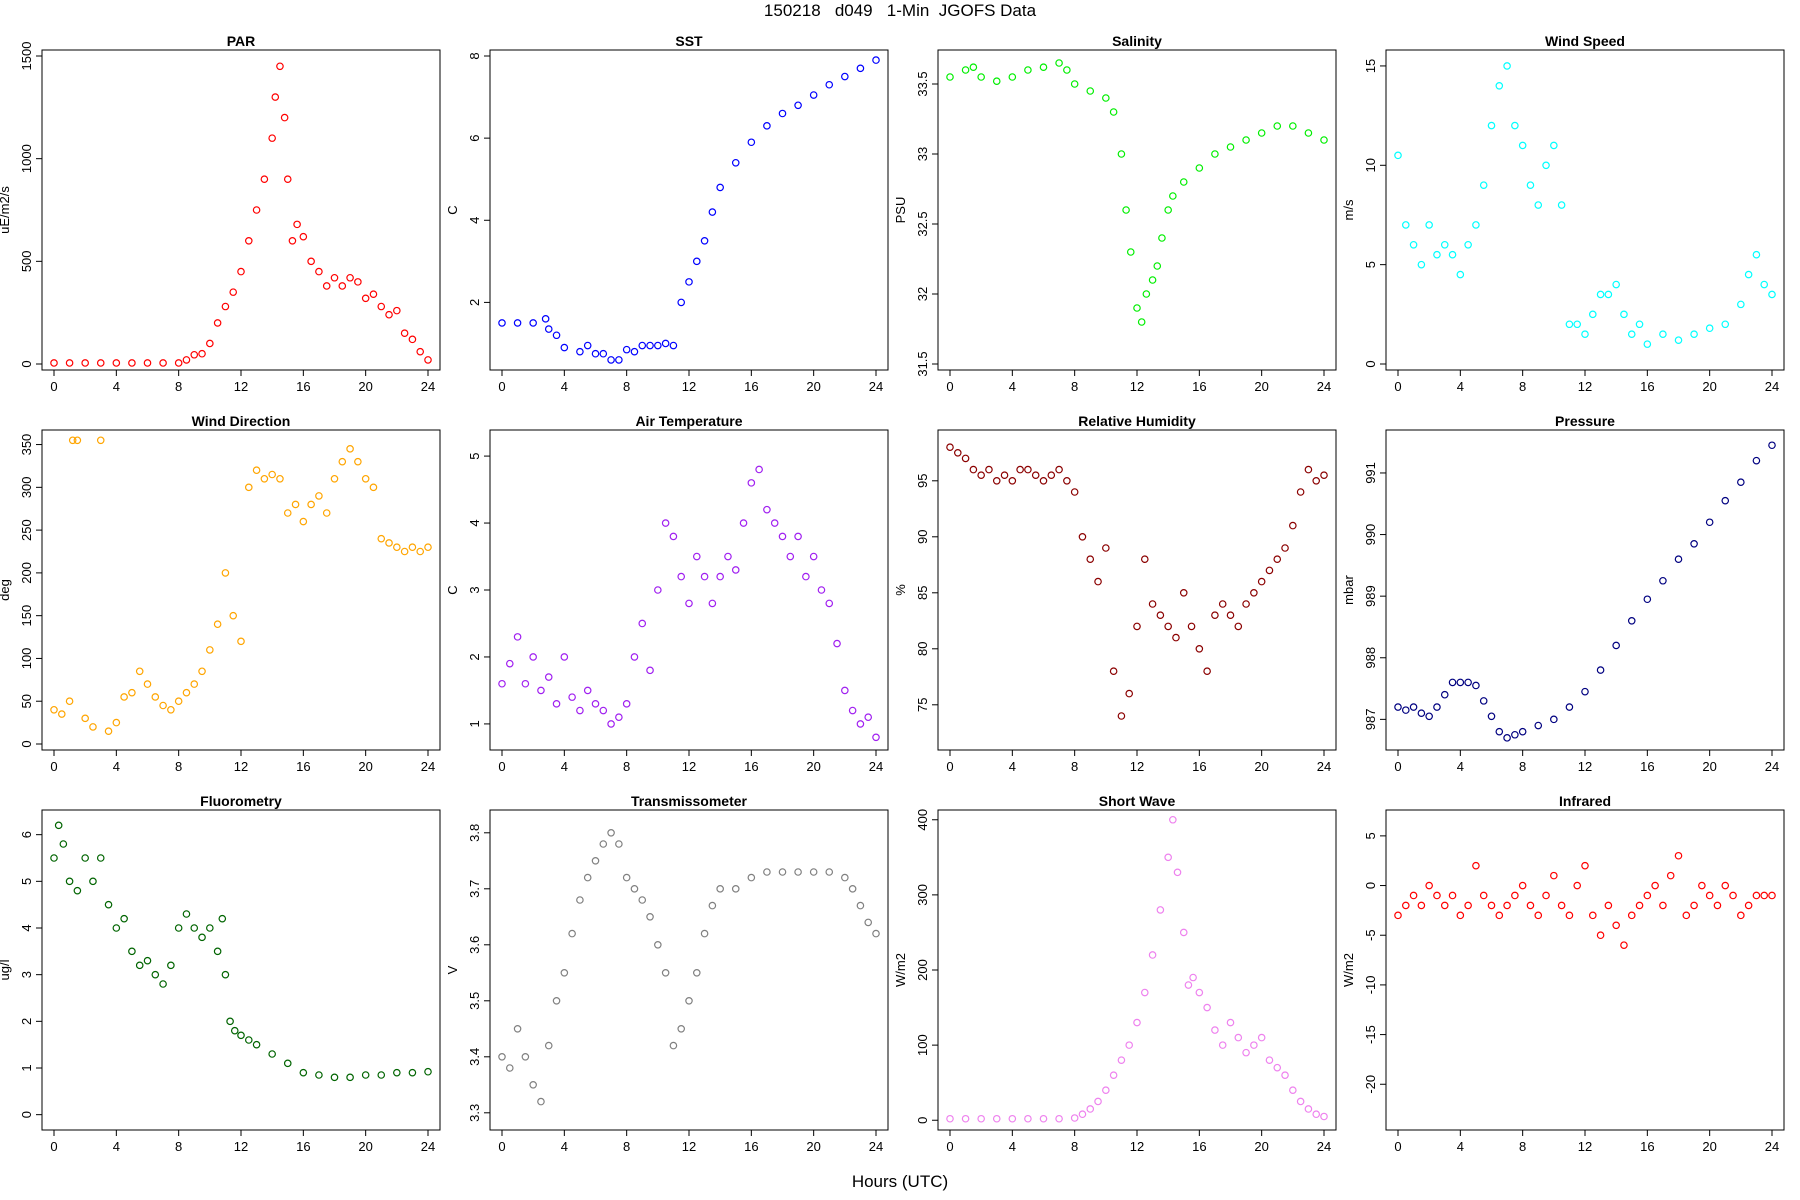 This screenshot has height=1200, width=1800. Describe the element at coordinates (1370, 165) in the screenshot. I see `y-tick-label: 10` at that location.